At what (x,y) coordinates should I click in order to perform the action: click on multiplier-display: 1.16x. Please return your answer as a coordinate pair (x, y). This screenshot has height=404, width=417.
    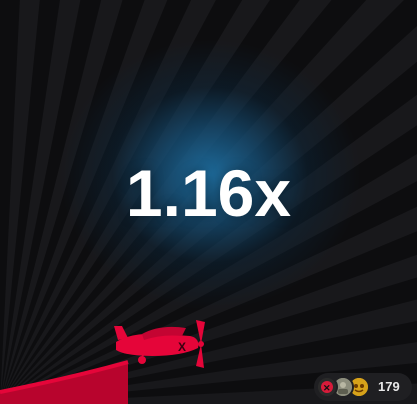
    Looking at the image, I should click on (208, 193).